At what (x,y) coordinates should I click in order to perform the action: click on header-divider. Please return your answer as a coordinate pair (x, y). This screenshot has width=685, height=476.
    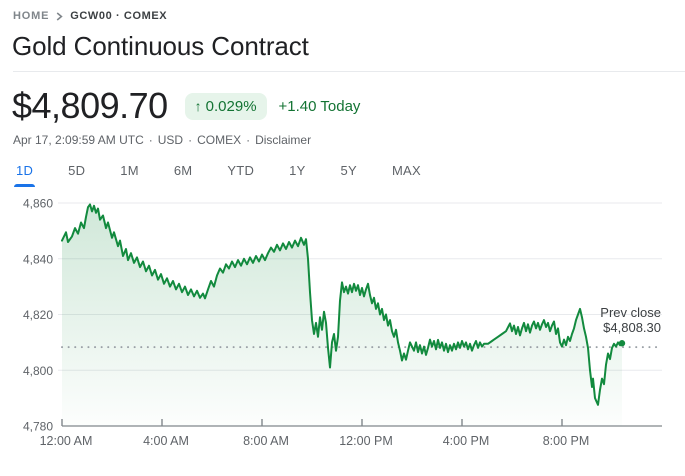
    Looking at the image, I should click on (349, 71).